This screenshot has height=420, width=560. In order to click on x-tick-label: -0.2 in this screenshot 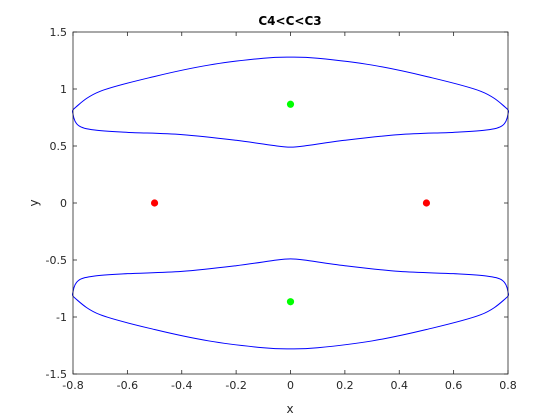, I will do `click(235, 385)`.